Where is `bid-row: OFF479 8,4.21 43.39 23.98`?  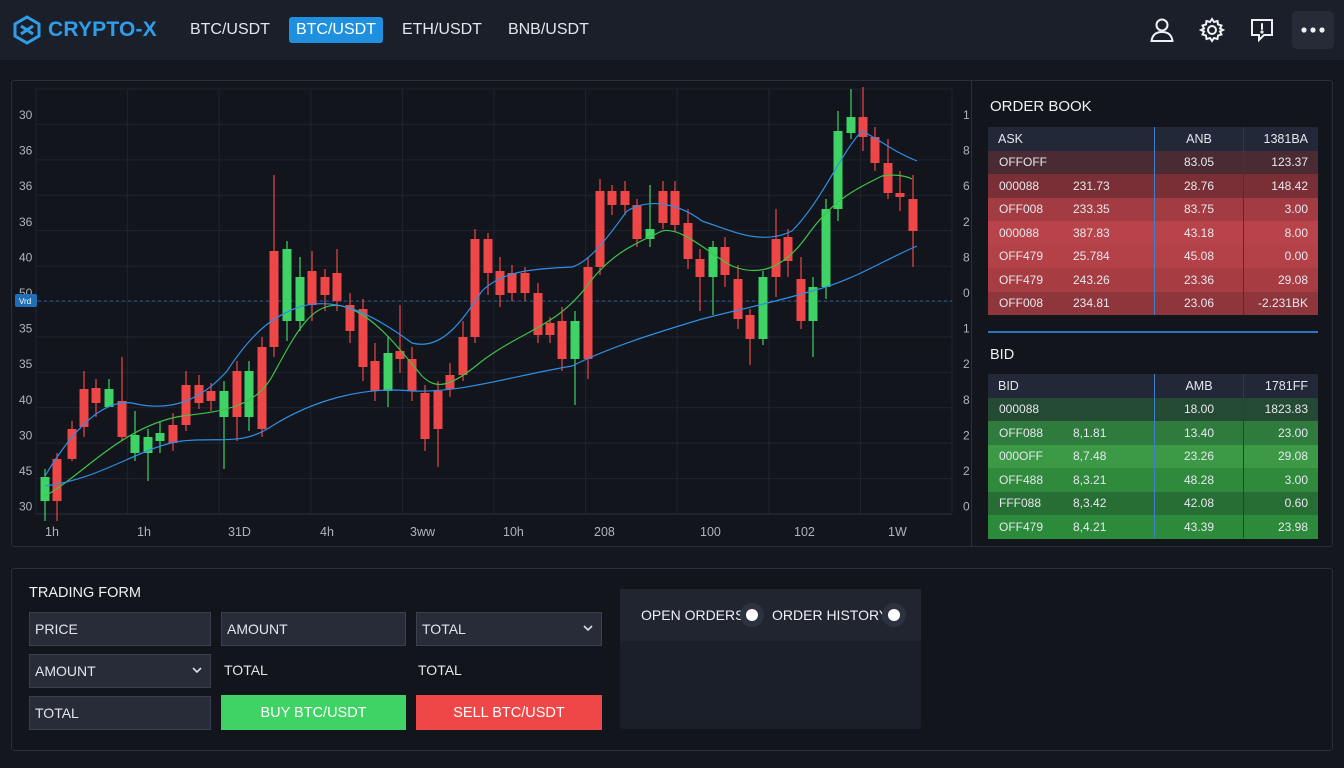
bid-row: OFF479 8,4.21 43.39 23.98 is located at coordinates (1153, 527).